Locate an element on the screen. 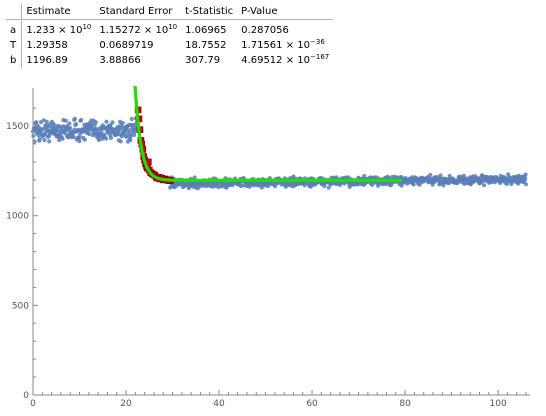  fit-curve-layer is located at coordinates (267, 134).